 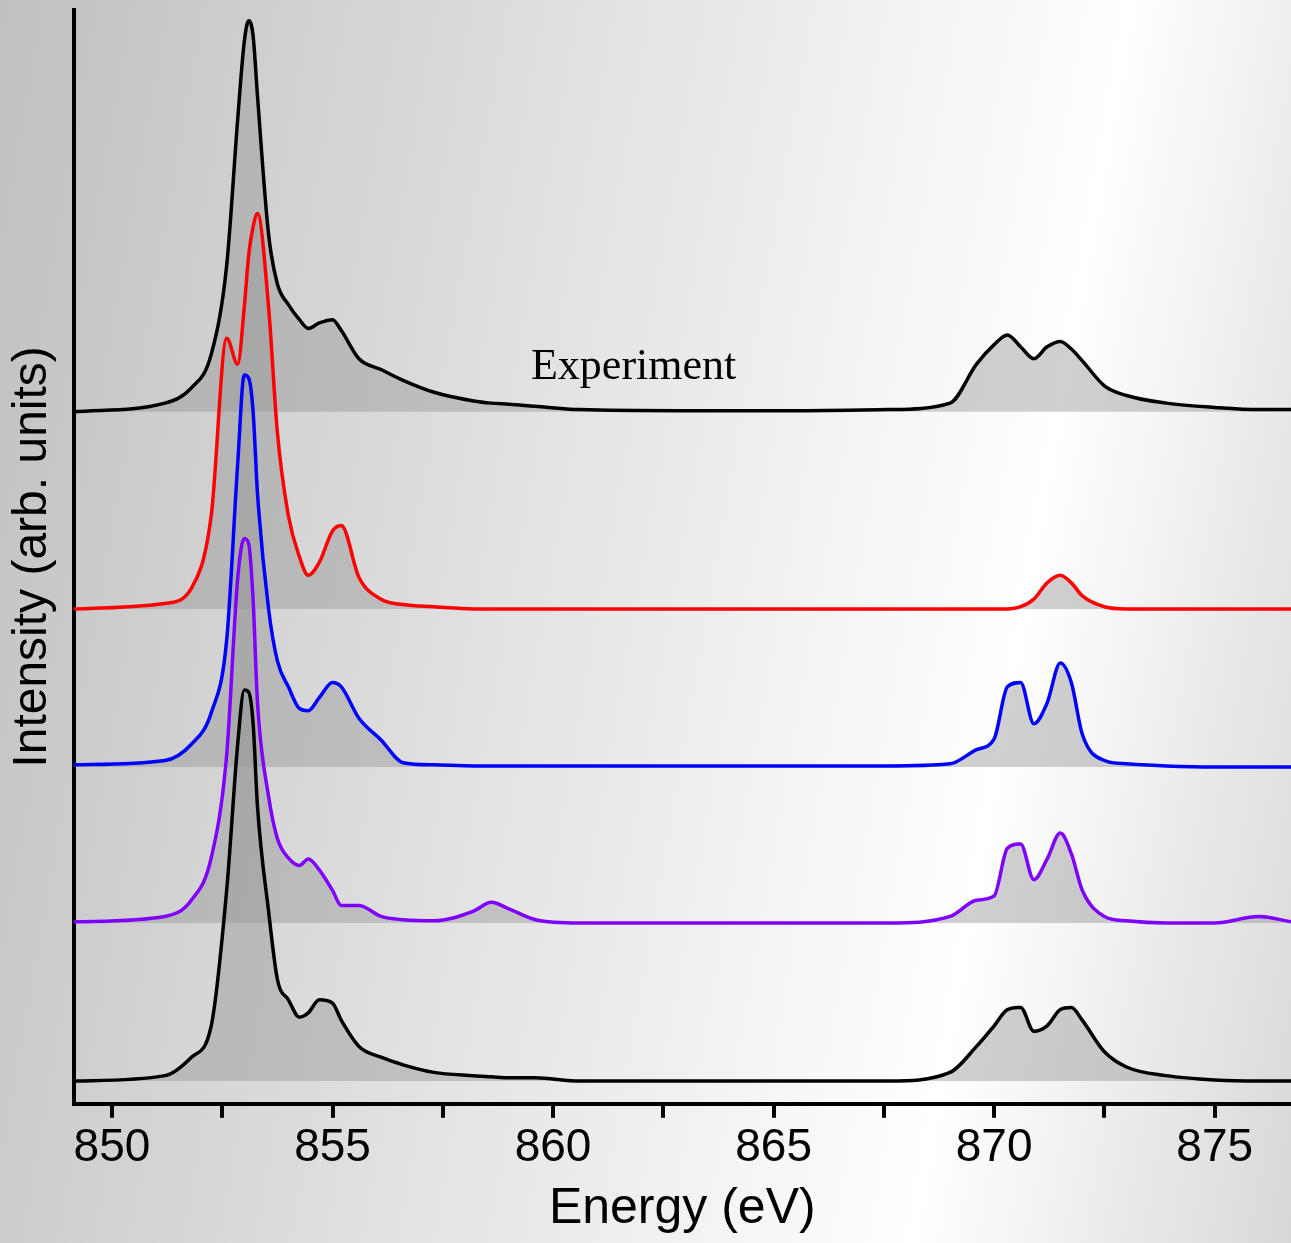 What do you see at coordinates (773, 1145) in the screenshot?
I see `x-tick-label: 865` at bounding box center [773, 1145].